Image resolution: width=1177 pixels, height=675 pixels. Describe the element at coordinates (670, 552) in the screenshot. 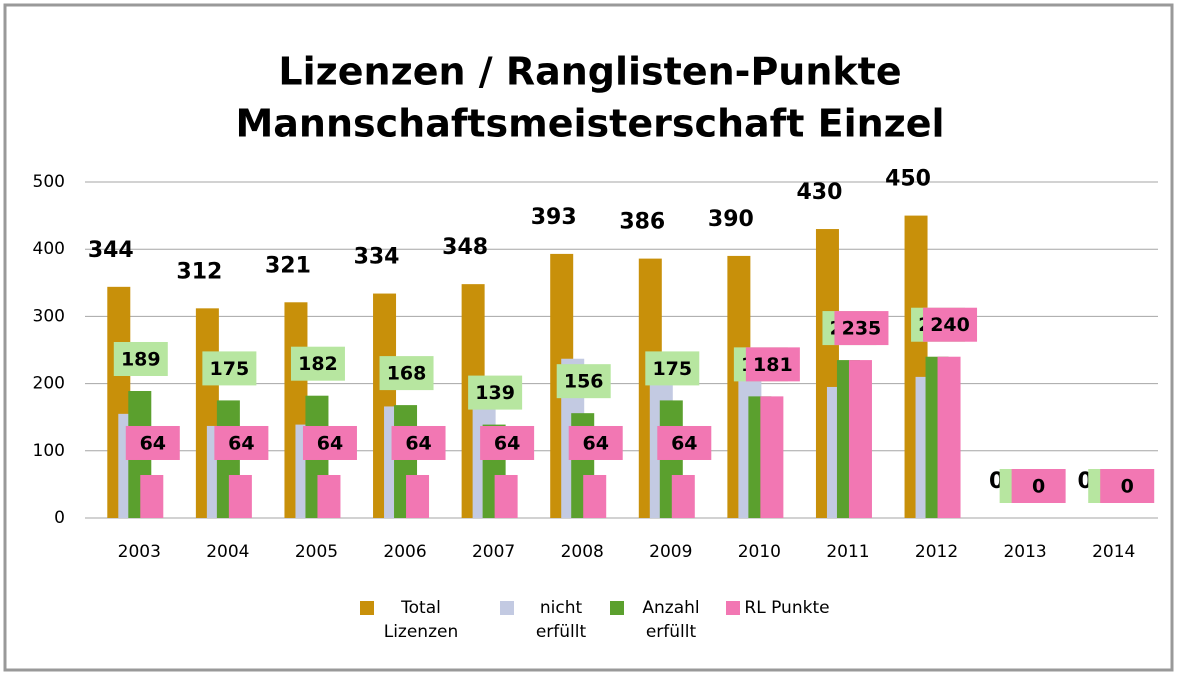

I see `x-tick-label: 2009` at that location.